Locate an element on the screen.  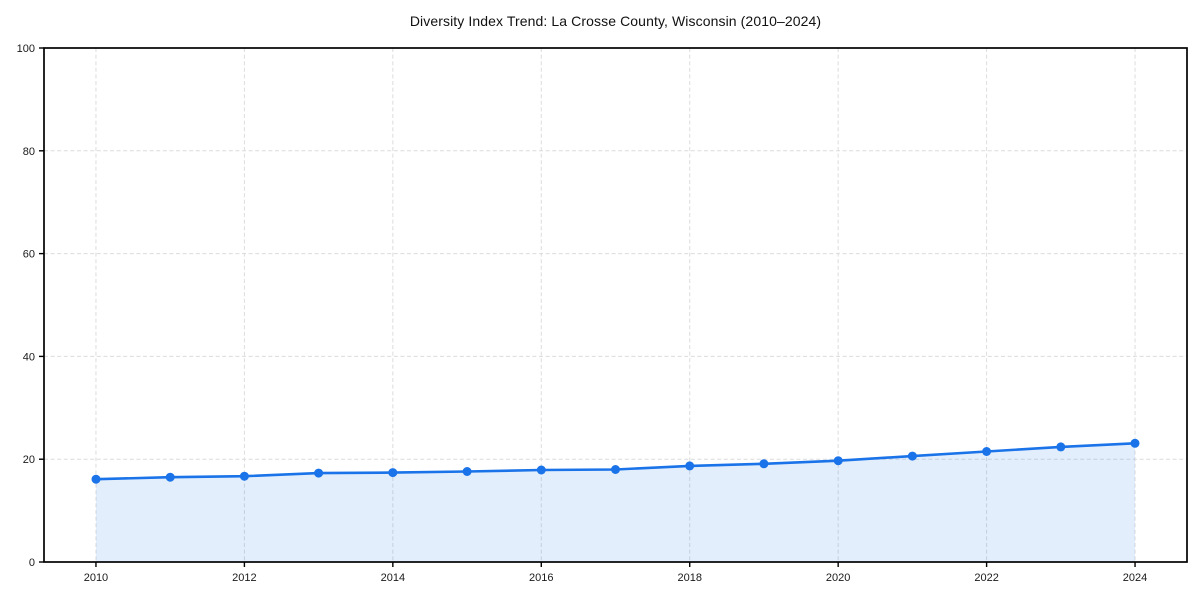
y-tick-label: 0 is located at coordinates (32, 563).